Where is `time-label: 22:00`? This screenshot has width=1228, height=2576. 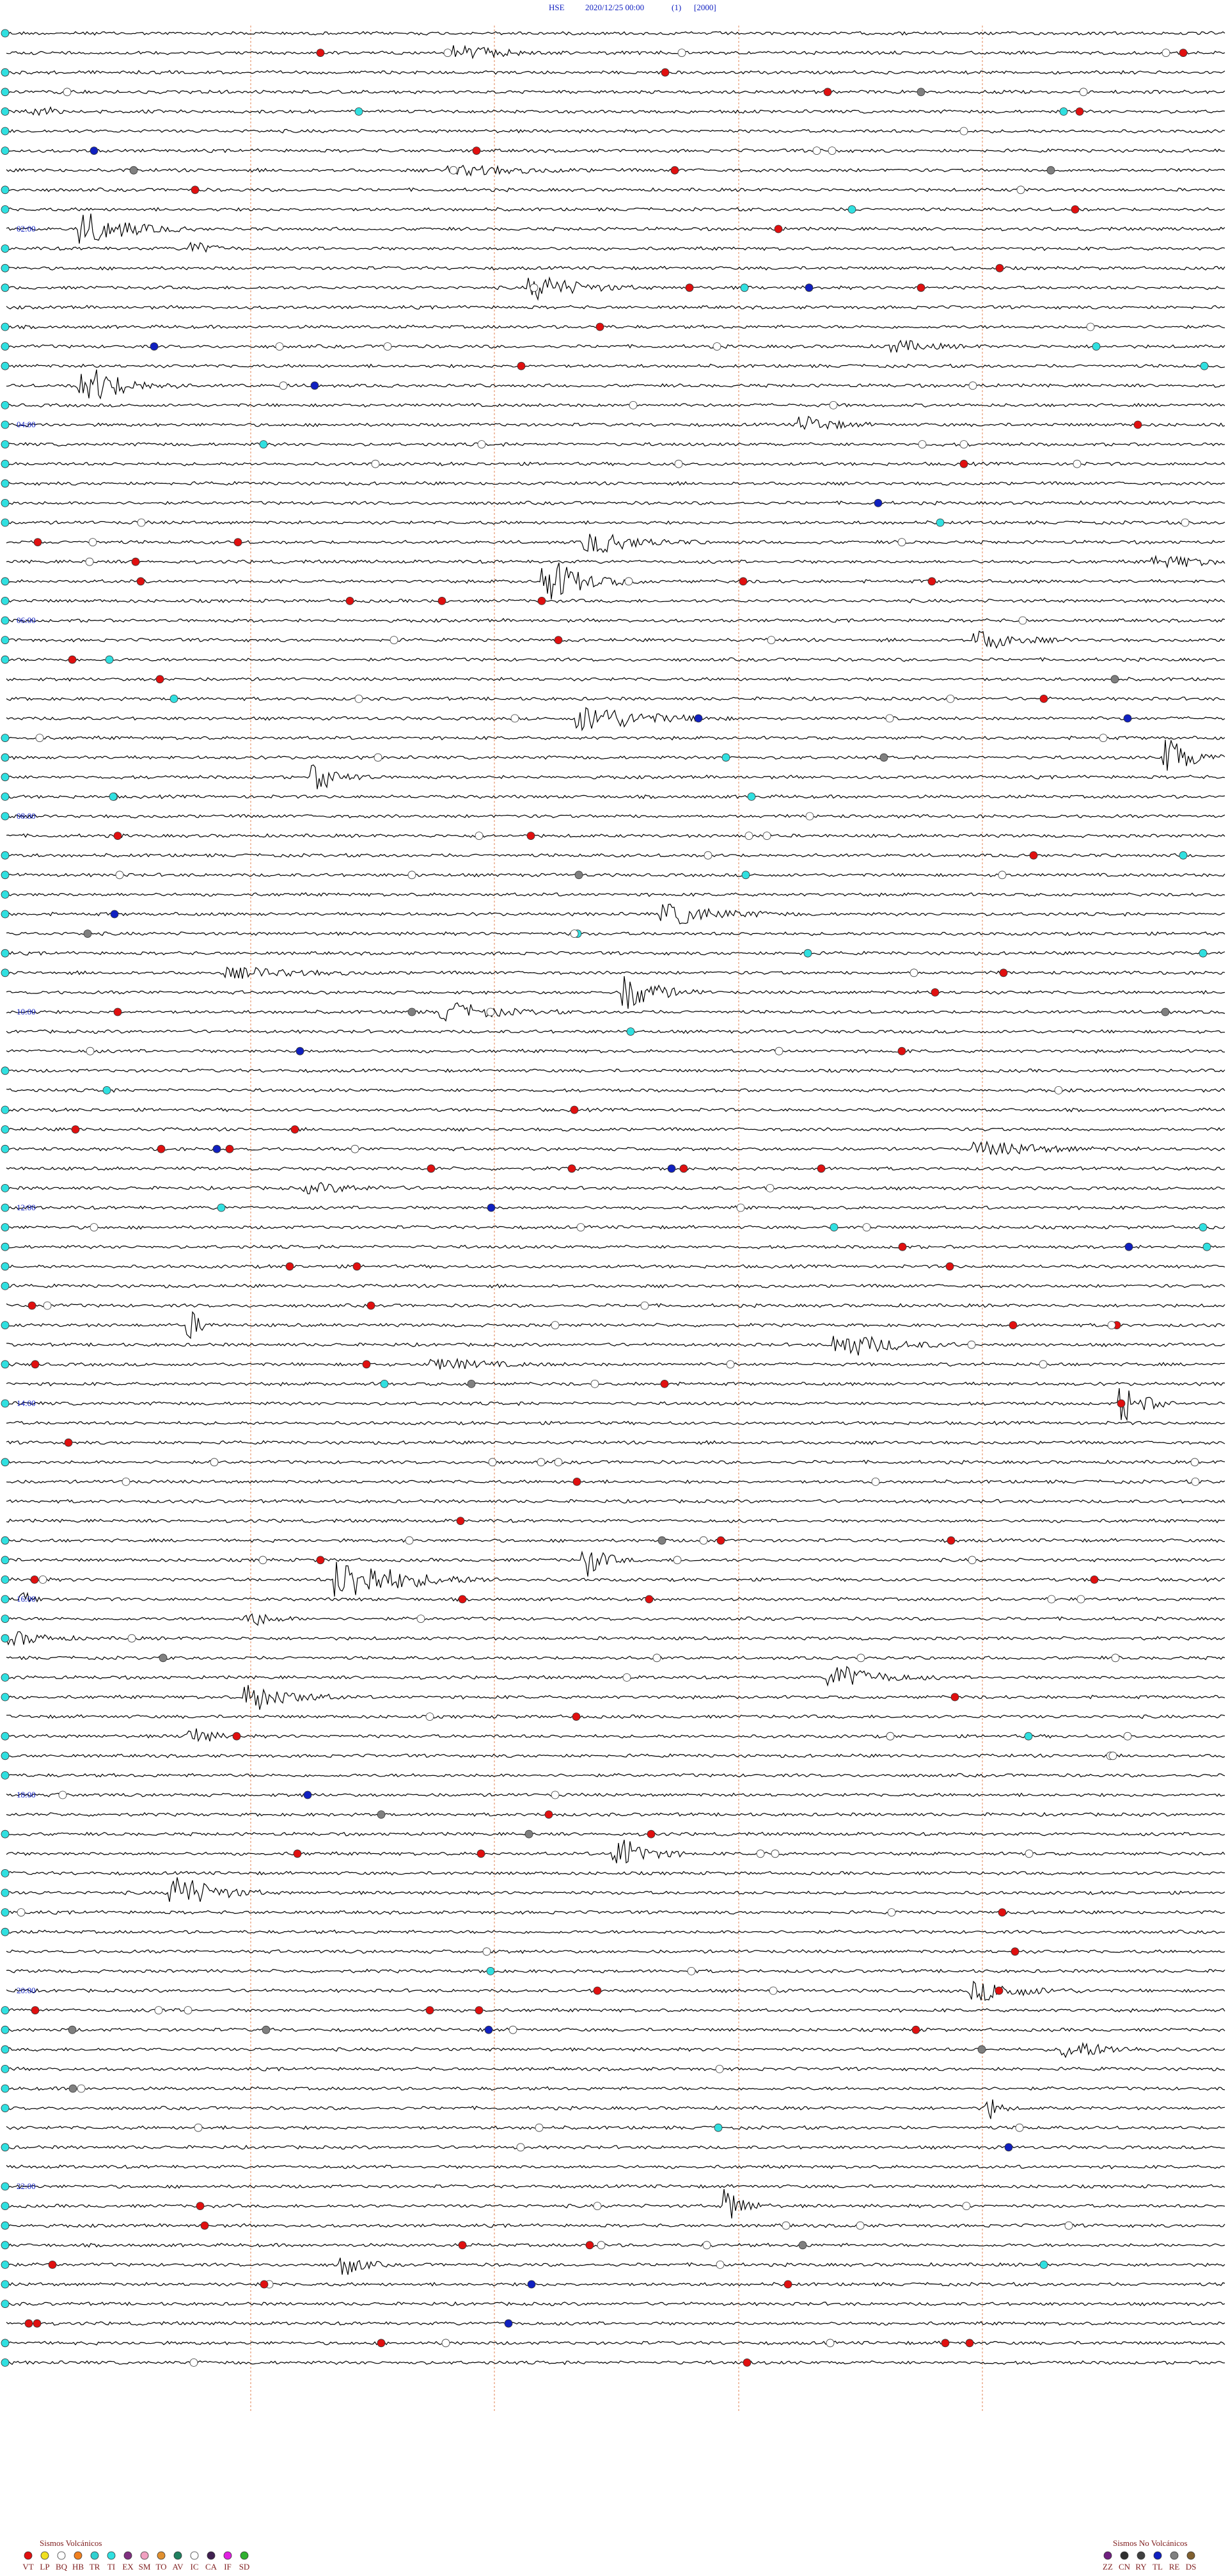 time-label: 22:00 is located at coordinates (26, 2186).